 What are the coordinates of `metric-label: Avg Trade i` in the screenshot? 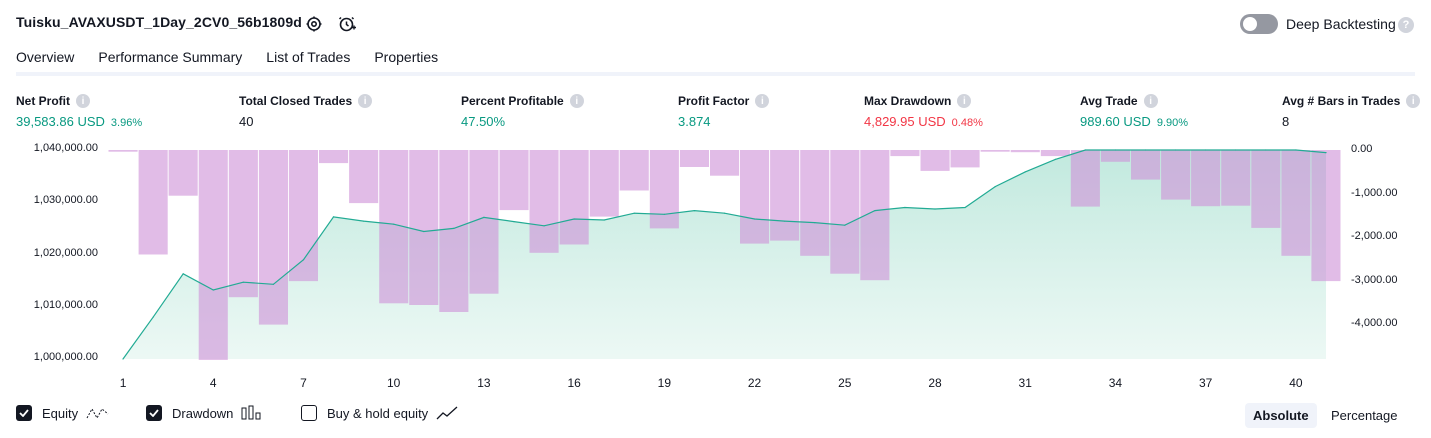 It's located at (1134, 101).